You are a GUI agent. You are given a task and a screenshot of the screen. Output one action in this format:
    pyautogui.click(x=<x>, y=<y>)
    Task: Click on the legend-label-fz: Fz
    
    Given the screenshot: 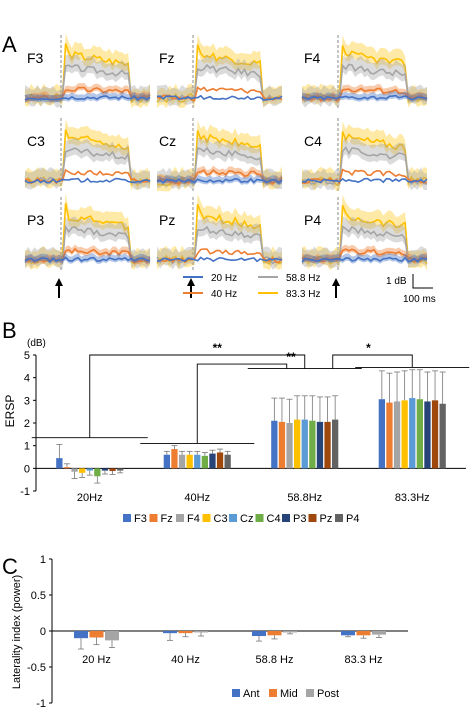 What is the action you would take?
    pyautogui.click(x=167, y=519)
    